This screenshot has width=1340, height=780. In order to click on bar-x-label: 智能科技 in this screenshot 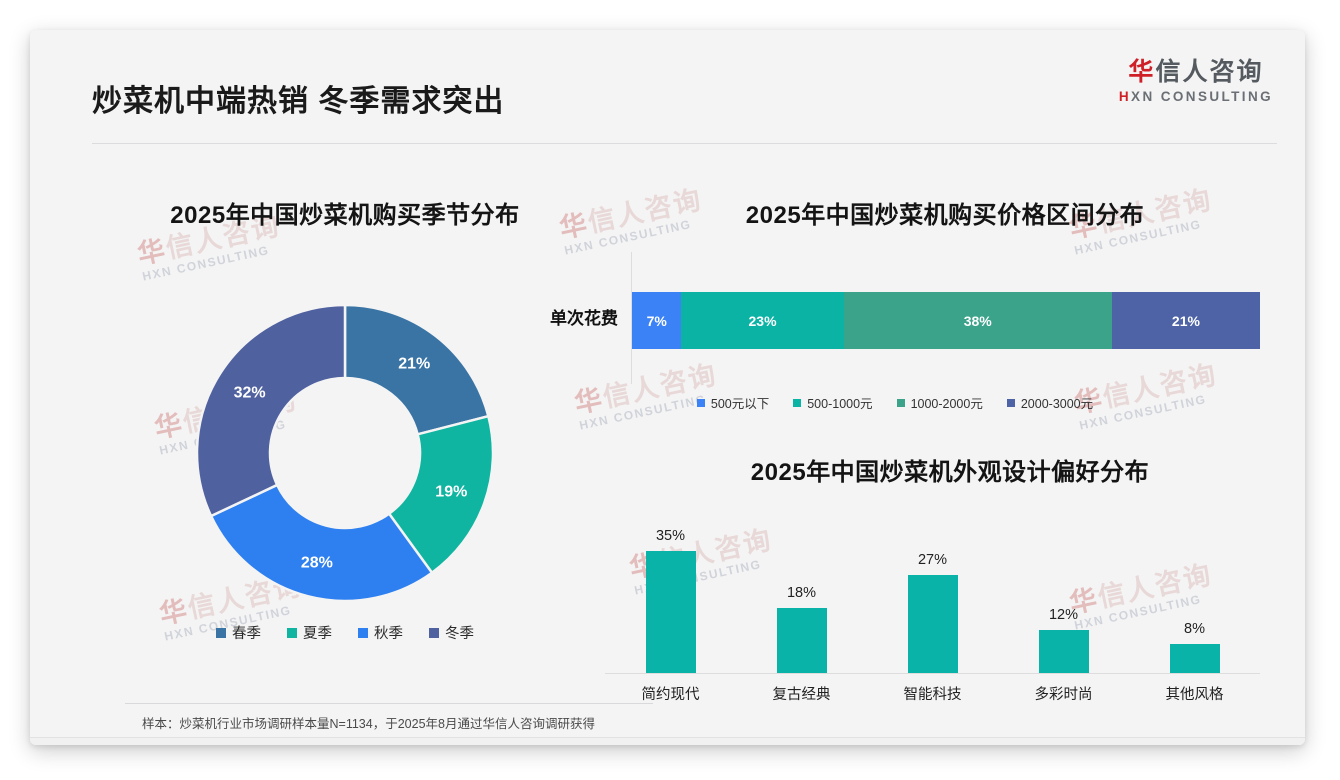, I will do `click(932, 695)`.